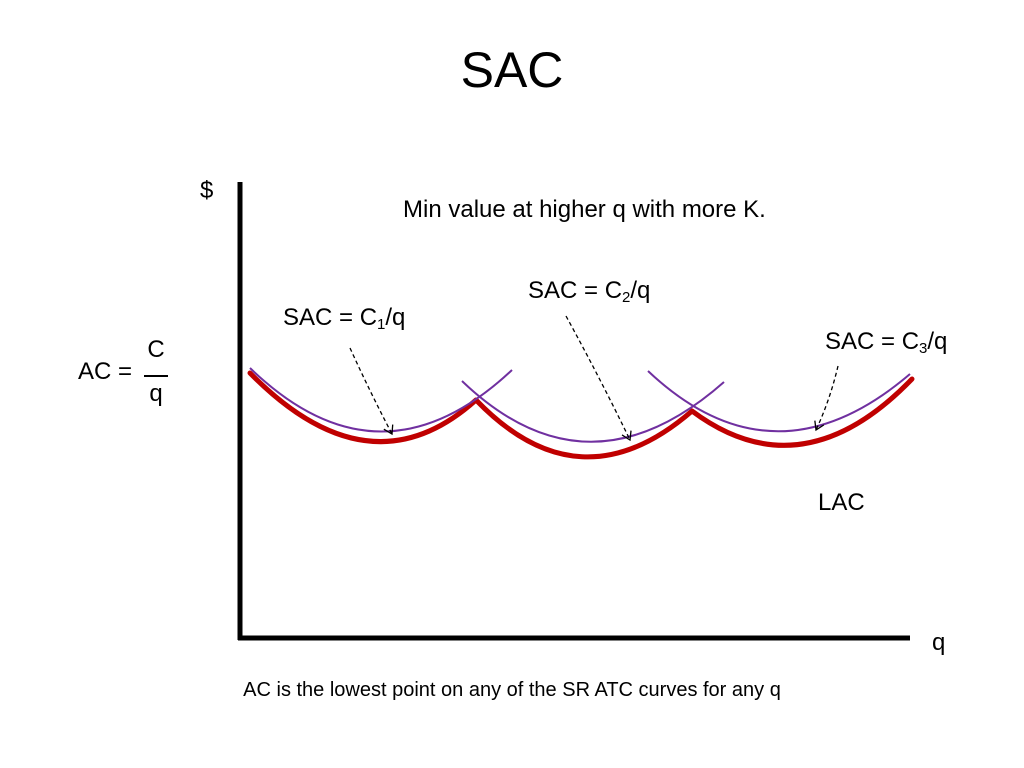 This screenshot has height=768, width=1024. Describe the element at coordinates (575, 290) in the screenshot. I see `sac2-label-main: SAC = C` at that location.